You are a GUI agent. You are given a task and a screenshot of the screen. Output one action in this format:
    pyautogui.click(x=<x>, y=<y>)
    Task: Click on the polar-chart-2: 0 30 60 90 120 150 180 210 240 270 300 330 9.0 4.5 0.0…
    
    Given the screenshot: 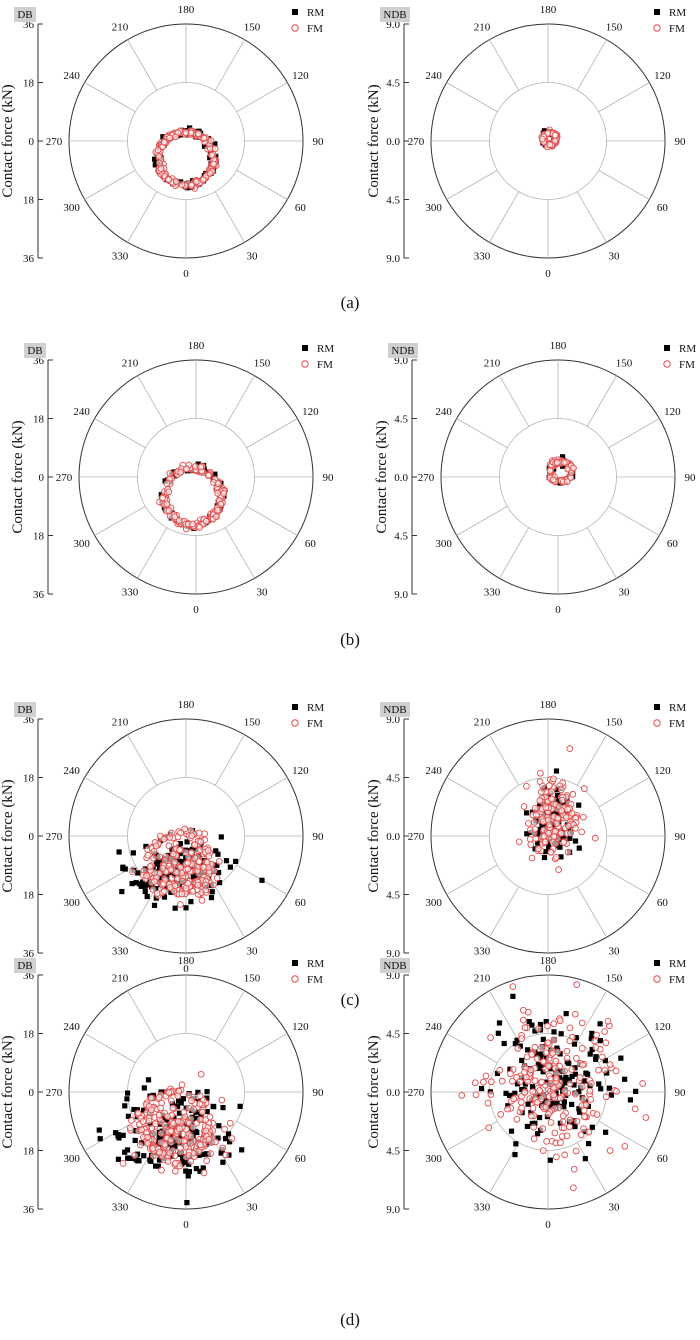 What is the action you would take?
    pyautogui.click(x=526, y=142)
    